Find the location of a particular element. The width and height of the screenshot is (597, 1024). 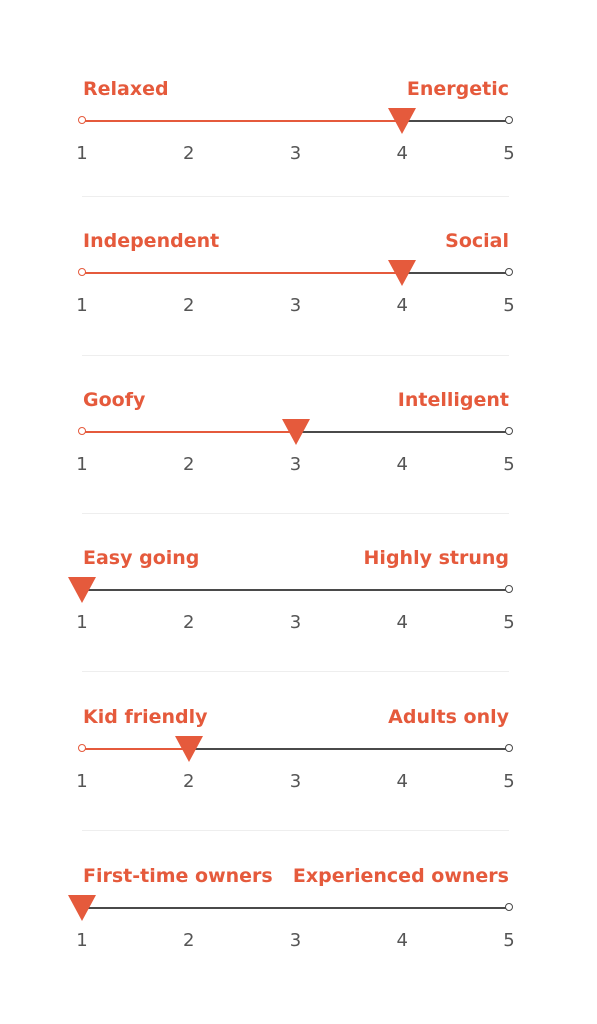

scale-right-label: Social is located at coordinates (477, 241).